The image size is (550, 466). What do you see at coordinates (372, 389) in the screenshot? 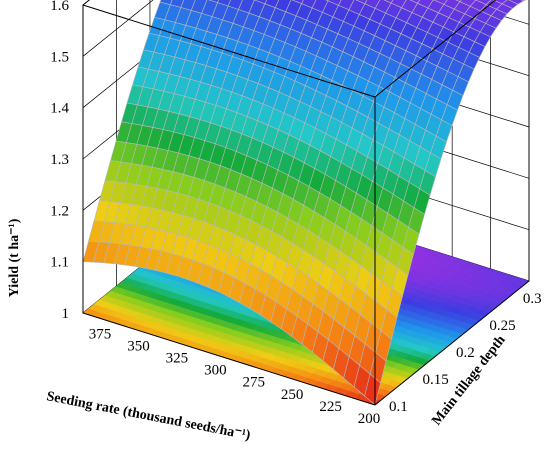
I see `surface-cell` at bounding box center [372, 389].